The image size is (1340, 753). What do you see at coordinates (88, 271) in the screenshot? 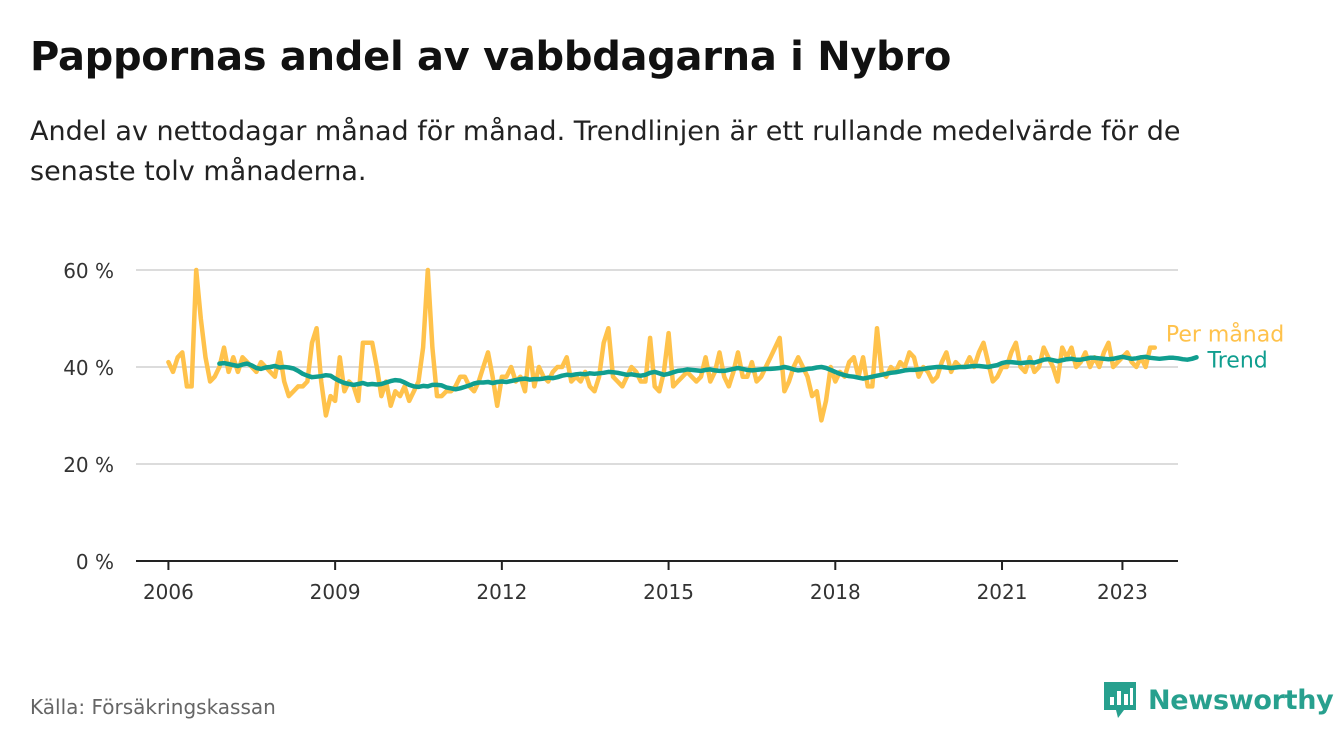
I see `y-tick-label: 60 %` at bounding box center [88, 271].